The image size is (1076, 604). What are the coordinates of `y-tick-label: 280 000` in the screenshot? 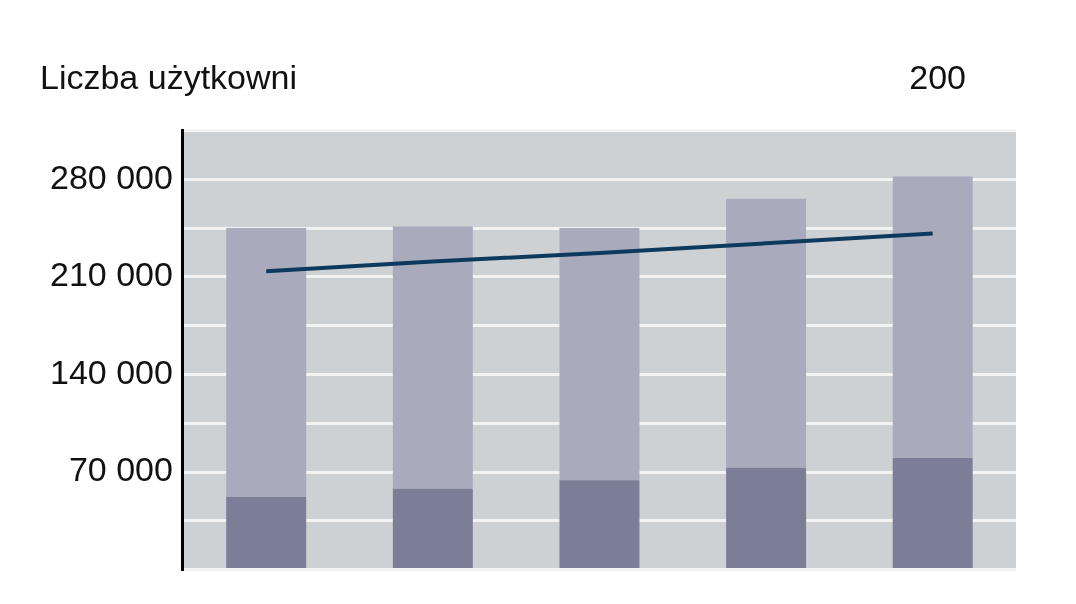 It's located at (111, 176).